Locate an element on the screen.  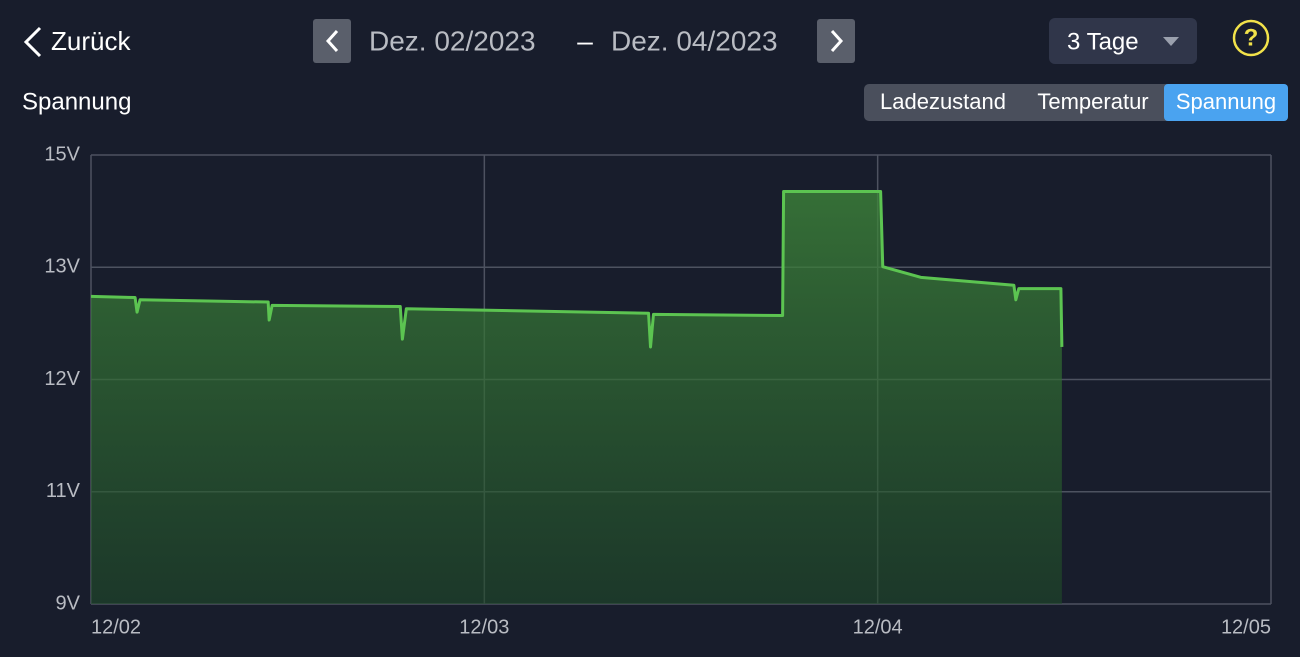
tab-bar: Ladezustand Temperatur Spannung is located at coordinates (1076, 102).